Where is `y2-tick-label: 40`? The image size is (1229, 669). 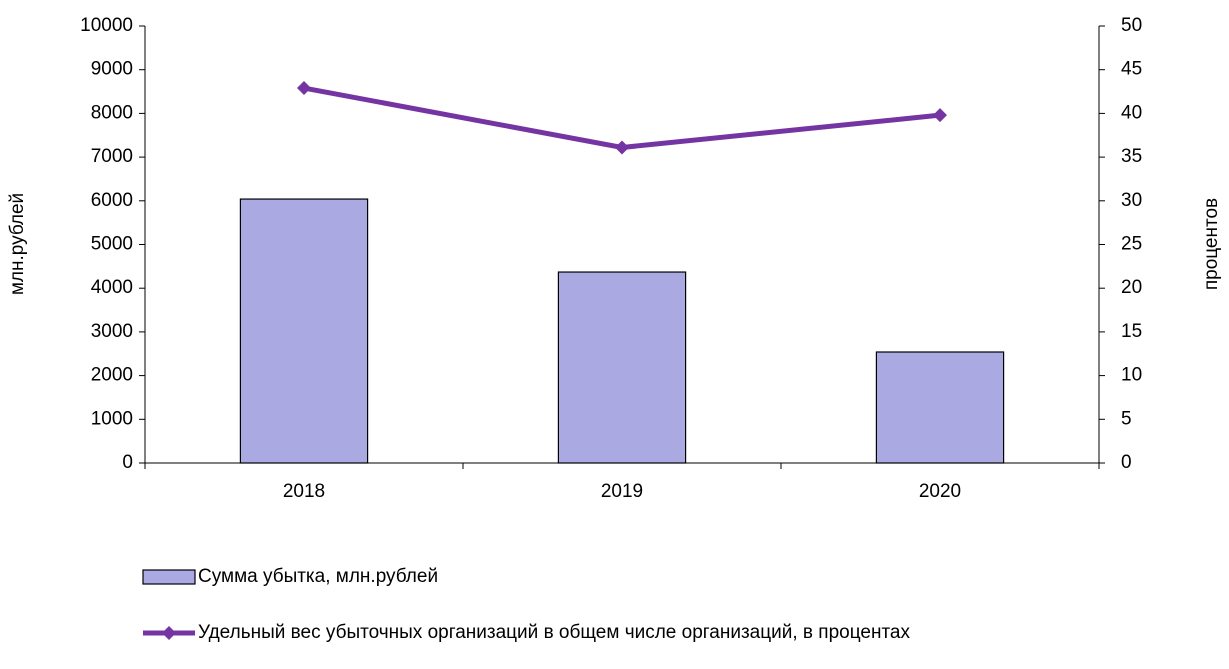
y2-tick-label: 40 is located at coordinates (1131, 112).